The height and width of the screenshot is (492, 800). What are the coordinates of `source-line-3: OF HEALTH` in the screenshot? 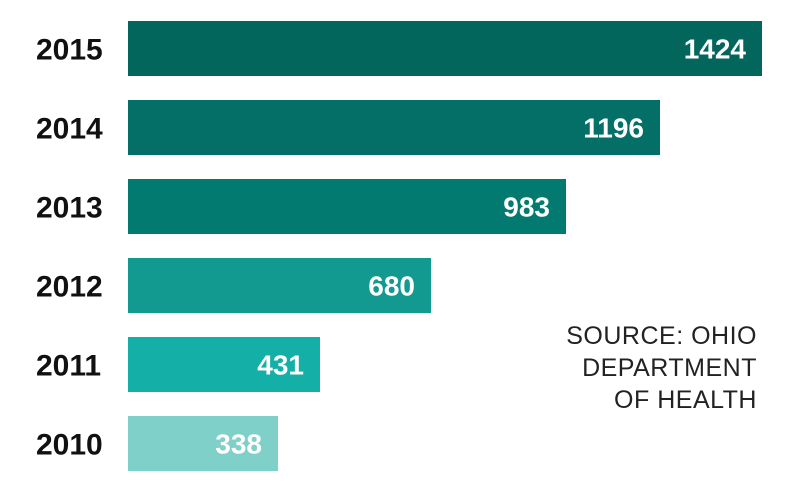 It's located at (685, 400).